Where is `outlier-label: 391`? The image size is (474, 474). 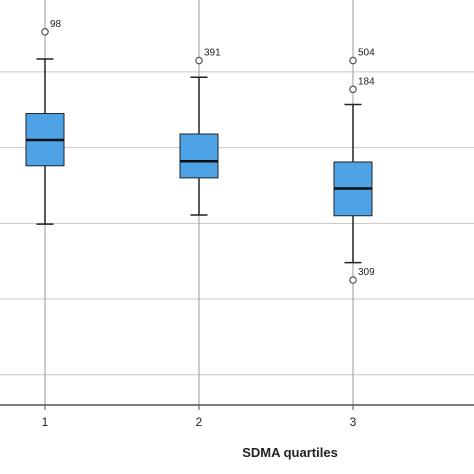 outlier-label: 391 is located at coordinates (212, 53).